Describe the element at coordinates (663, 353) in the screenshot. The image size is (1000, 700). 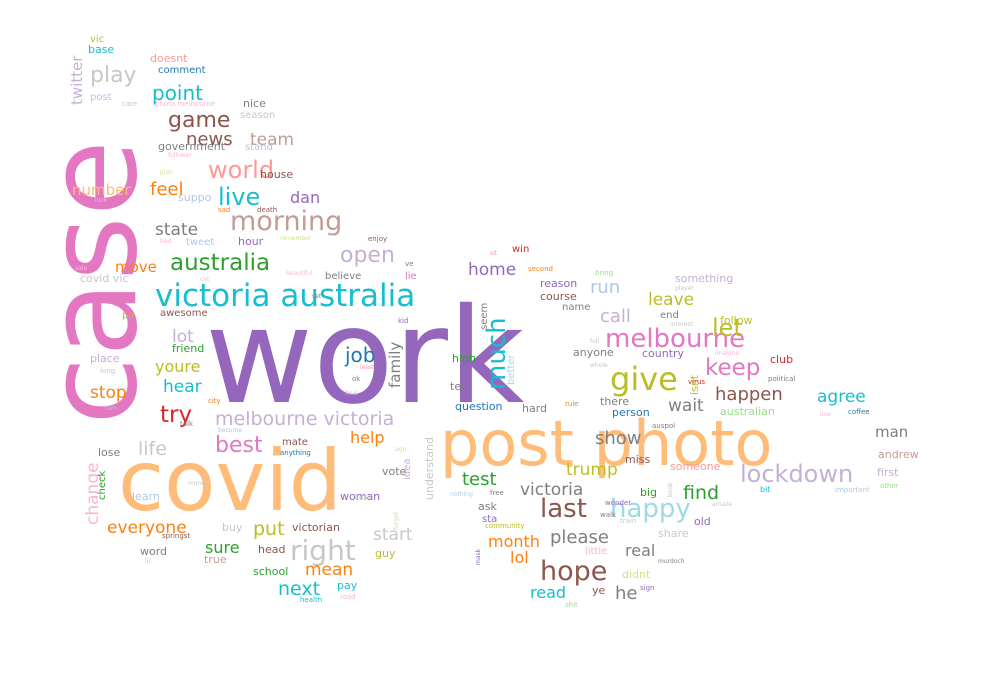
I see `word-country: country` at that location.